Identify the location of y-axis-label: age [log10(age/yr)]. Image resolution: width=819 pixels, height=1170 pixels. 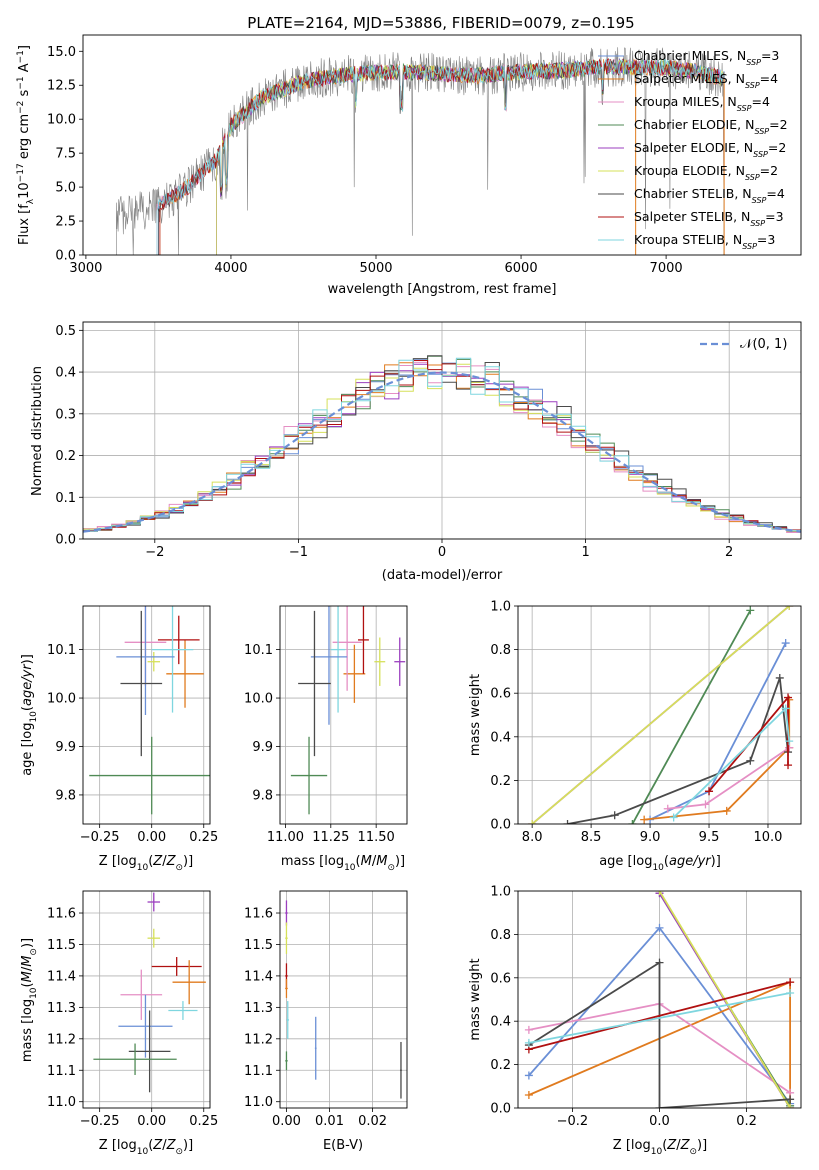
(29, 715).